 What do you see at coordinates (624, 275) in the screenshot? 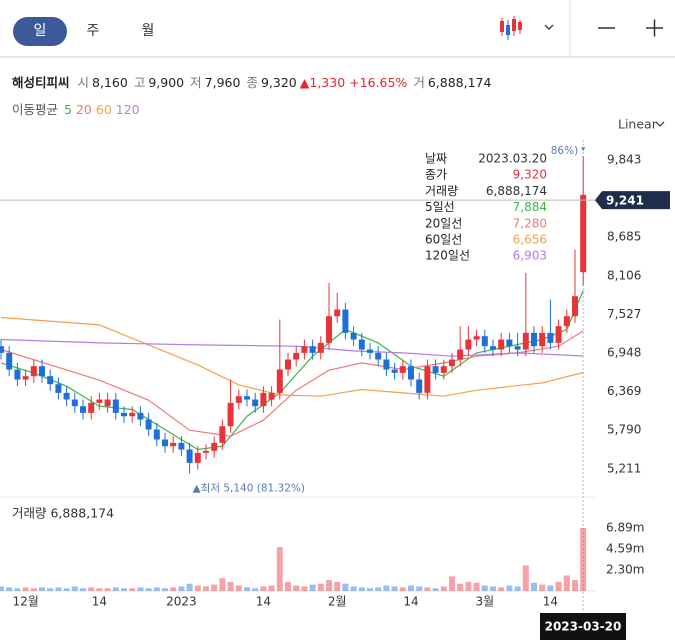
I see `y-tick-label: 8,106` at bounding box center [624, 275].